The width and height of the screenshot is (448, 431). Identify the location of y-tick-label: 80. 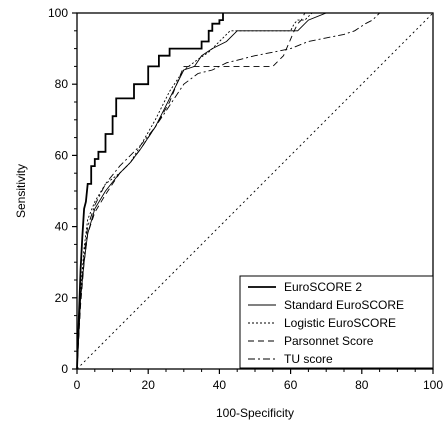
(62, 84).